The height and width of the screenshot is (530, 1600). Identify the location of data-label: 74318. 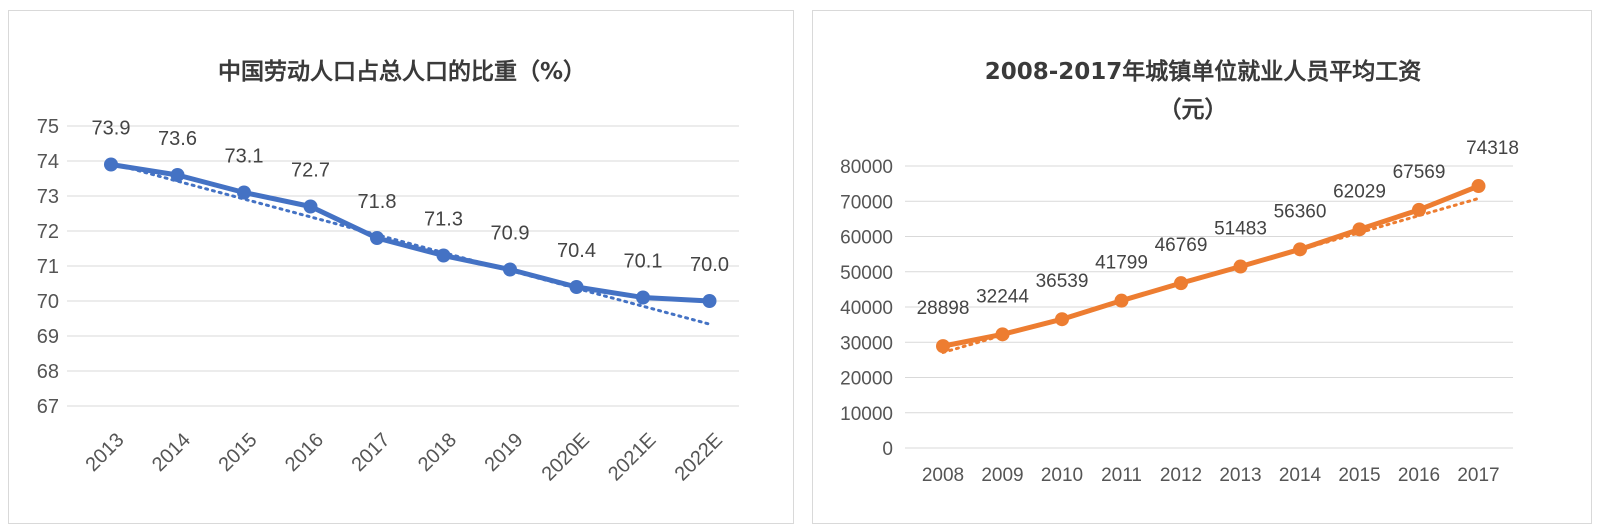
(1492, 148).